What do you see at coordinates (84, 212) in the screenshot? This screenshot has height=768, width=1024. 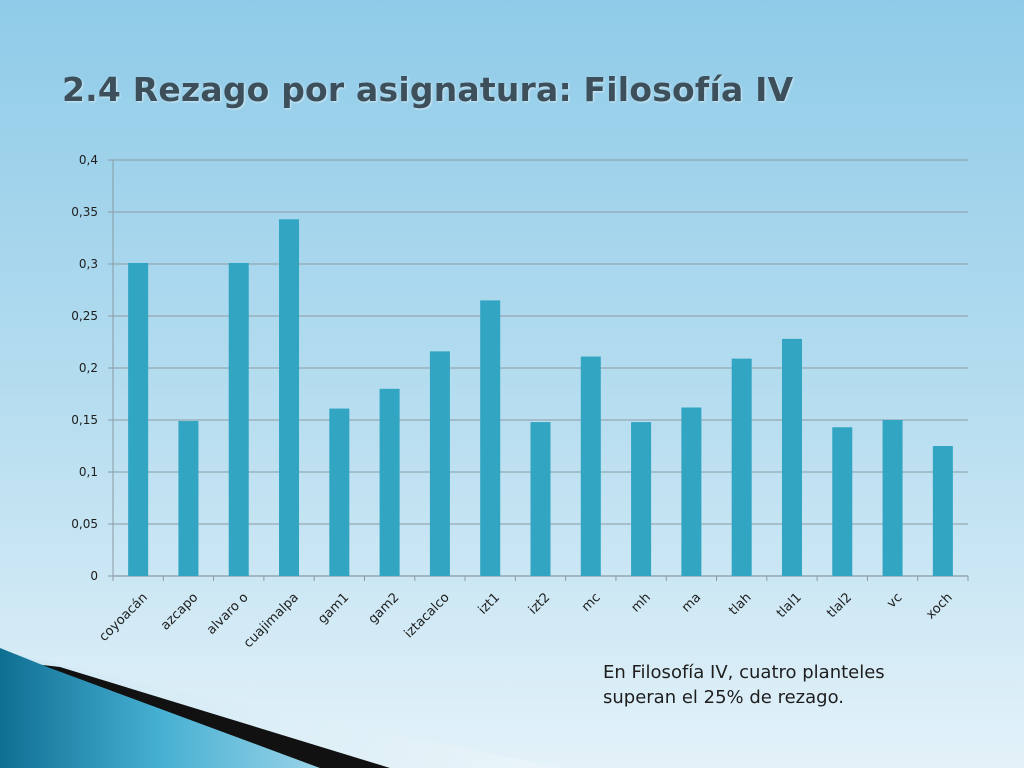 I see `y-tick-label: 0,35` at bounding box center [84, 212].